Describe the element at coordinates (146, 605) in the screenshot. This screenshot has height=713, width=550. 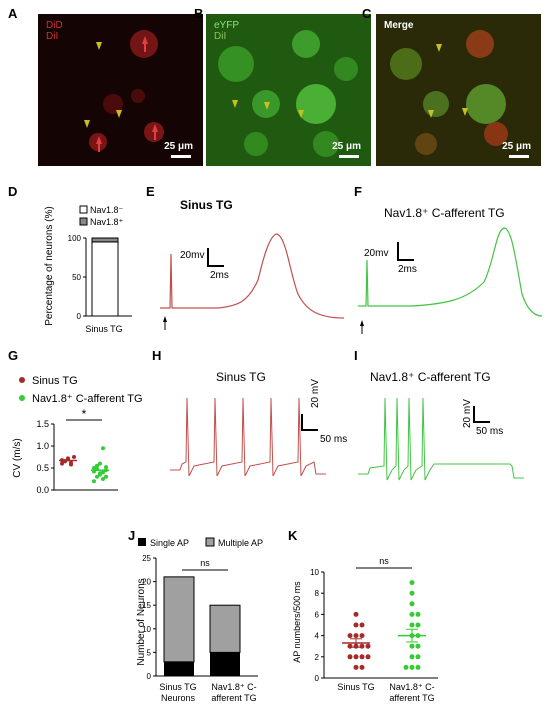
I see `j-ytick-label: 15` at that location.